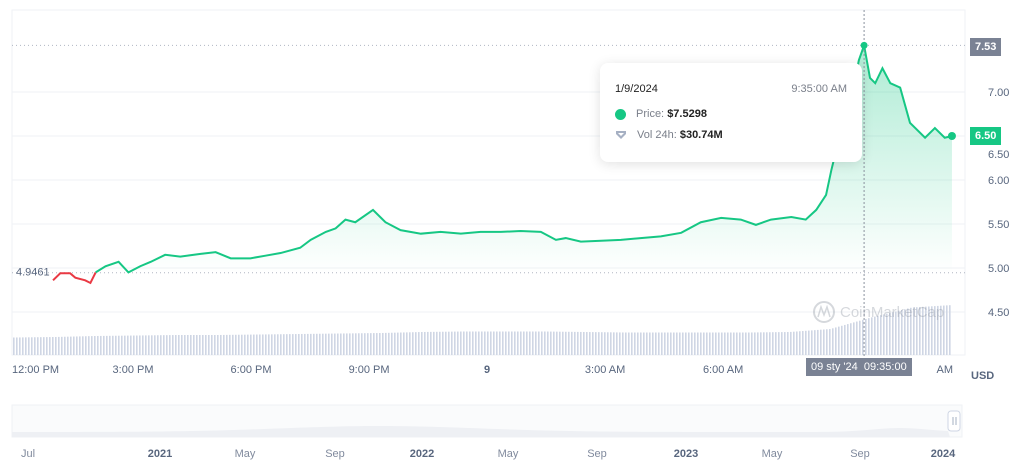 Image resolution: width=1013 pixels, height=470 pixels. Describe the element at coordinates (422, 454) in the screenshot. I see `navigator-label: 2022` at that location.